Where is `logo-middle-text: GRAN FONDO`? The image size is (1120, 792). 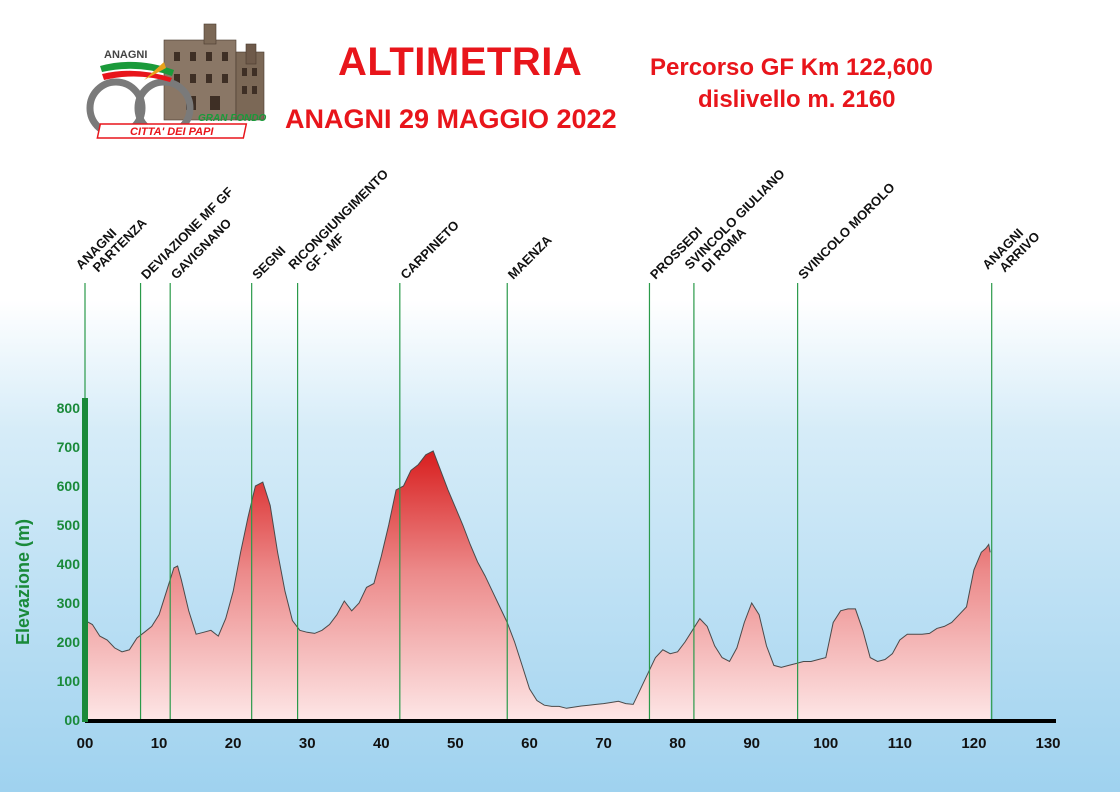
logo-middle-text: GRAN FONDO is located at coordinates (232, 118).